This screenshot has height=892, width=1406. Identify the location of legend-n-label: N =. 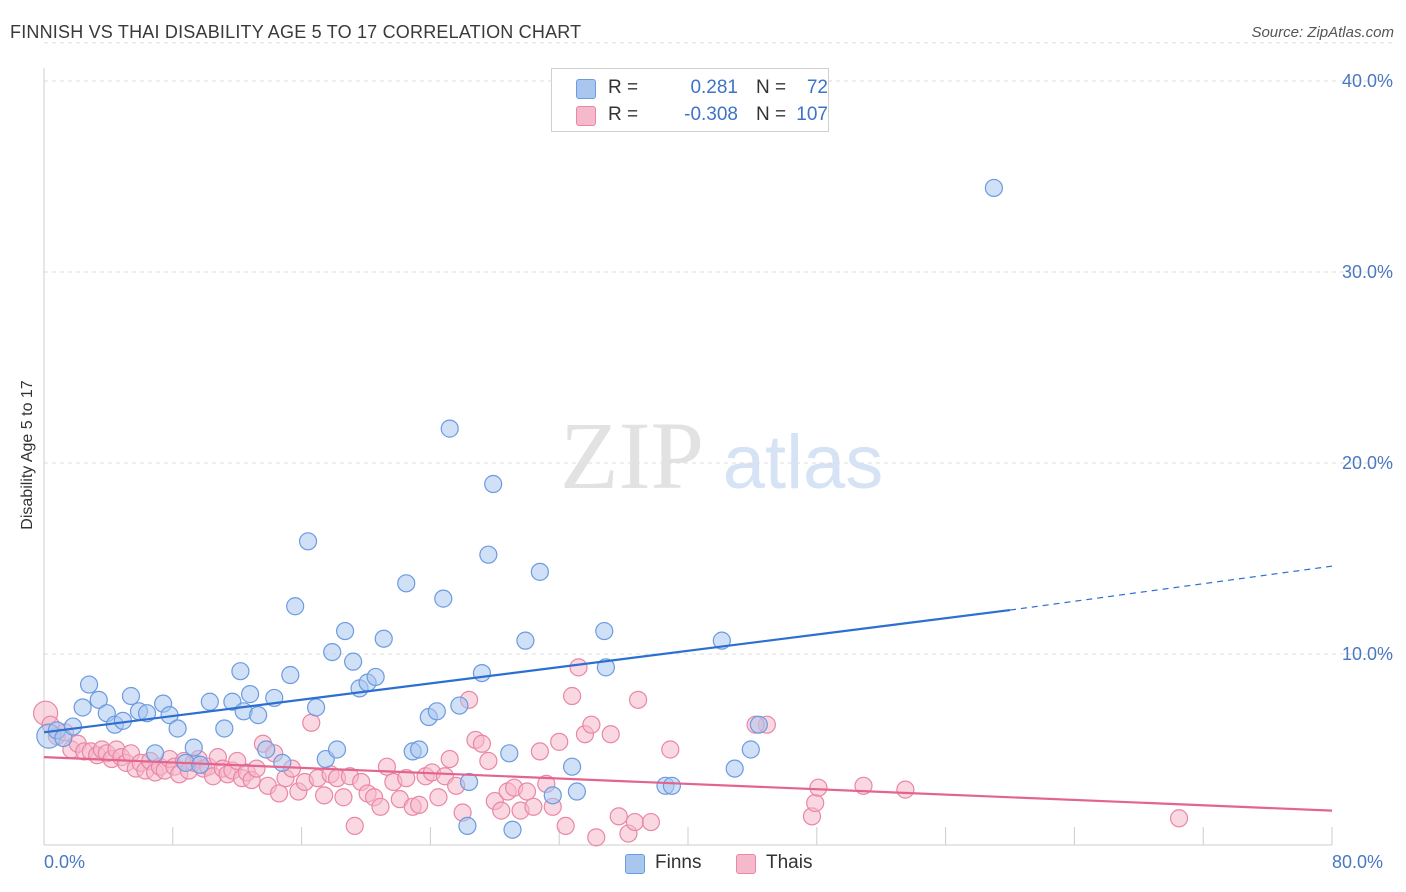
(771, 114).